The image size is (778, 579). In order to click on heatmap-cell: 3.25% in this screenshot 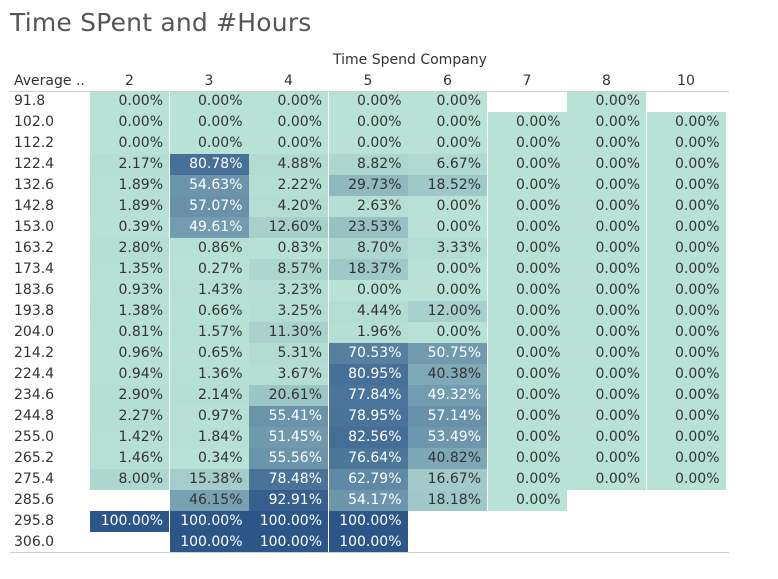, I will do `click(288, 311)`.